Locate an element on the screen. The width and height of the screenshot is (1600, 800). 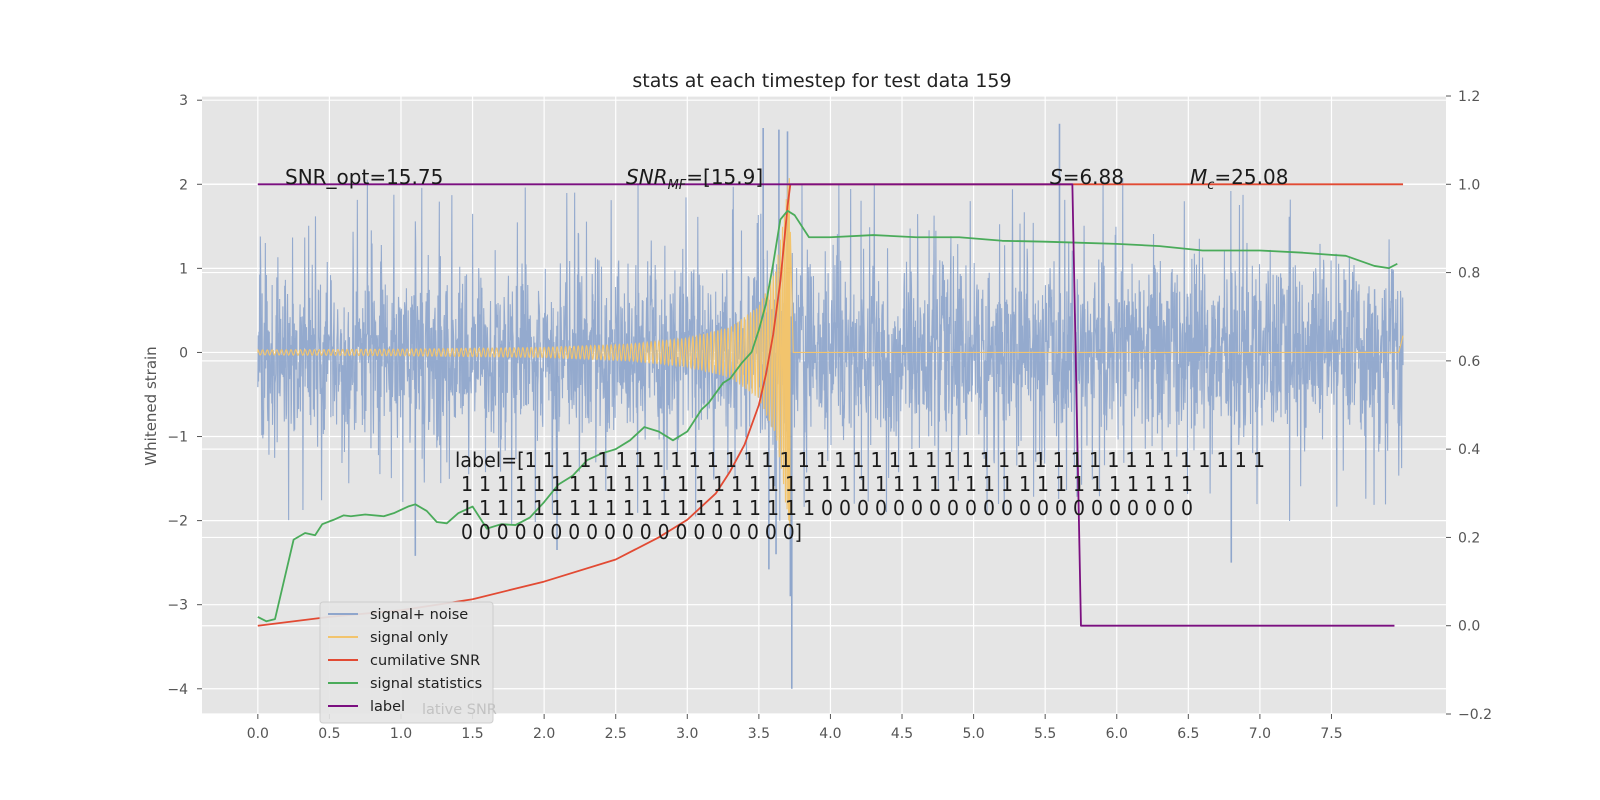
x-tick-label: 1.0 is located at coordinates (401, 734).